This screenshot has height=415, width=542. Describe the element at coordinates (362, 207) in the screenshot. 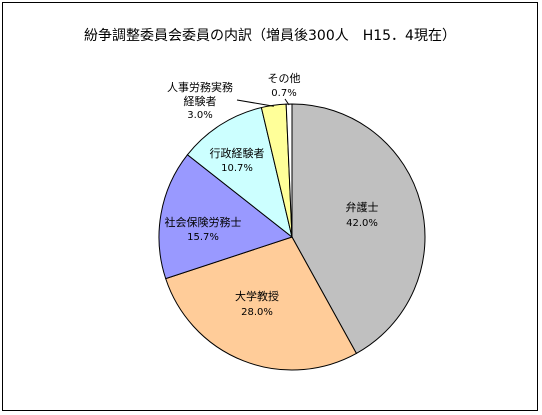

I see `slice-label-lawyer: 弁護士` at that location.